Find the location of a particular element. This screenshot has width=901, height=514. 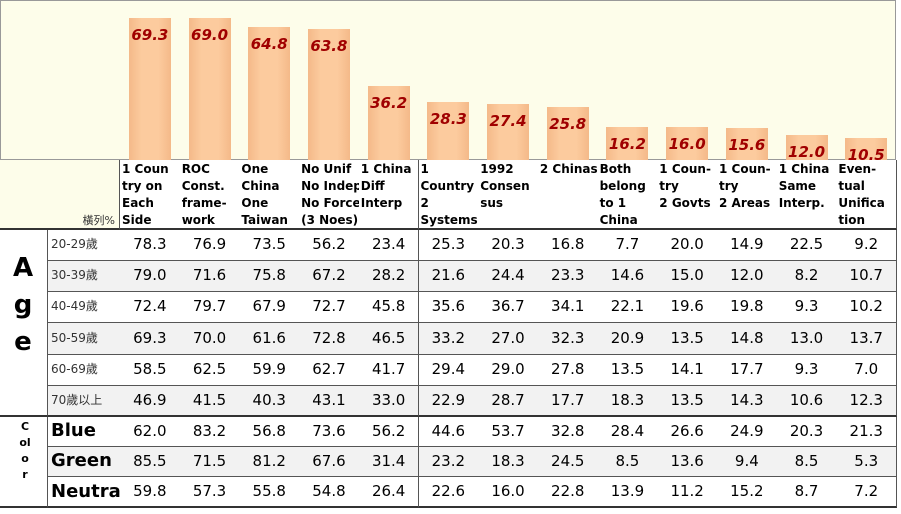

column-header: 1 China Diff Interp is located at coordinates (389, 195).